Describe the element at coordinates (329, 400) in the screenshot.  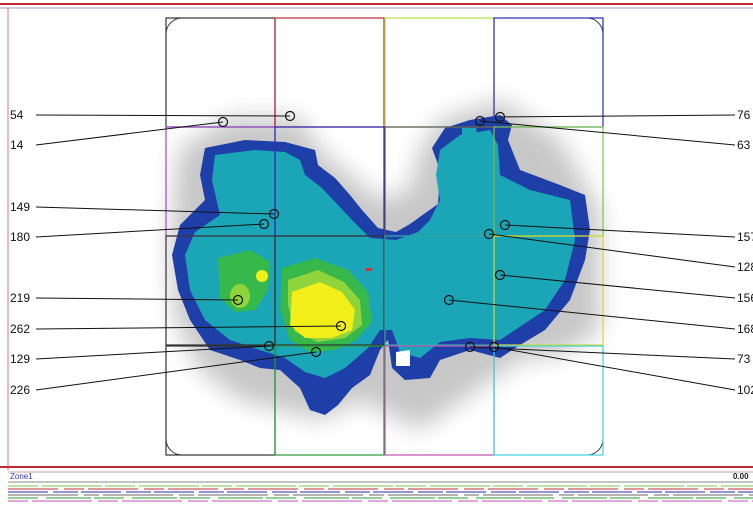
I see `zone-r4c2` at that location.